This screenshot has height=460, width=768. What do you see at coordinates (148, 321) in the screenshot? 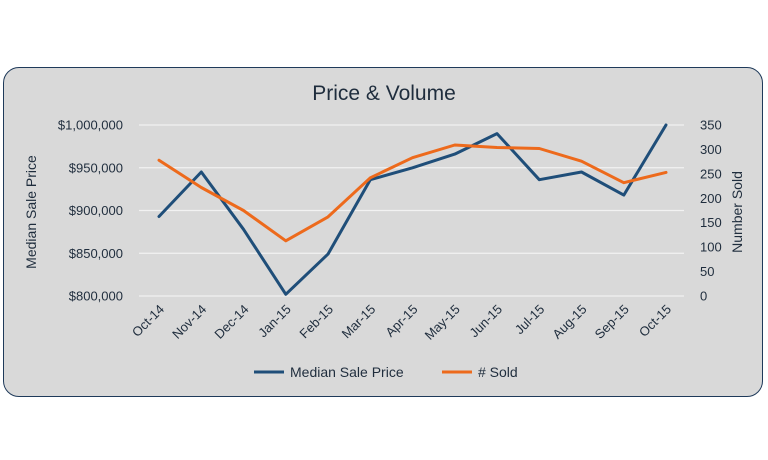
I see `x-tick-label: Oct-14` at bounding box center [148, 321].